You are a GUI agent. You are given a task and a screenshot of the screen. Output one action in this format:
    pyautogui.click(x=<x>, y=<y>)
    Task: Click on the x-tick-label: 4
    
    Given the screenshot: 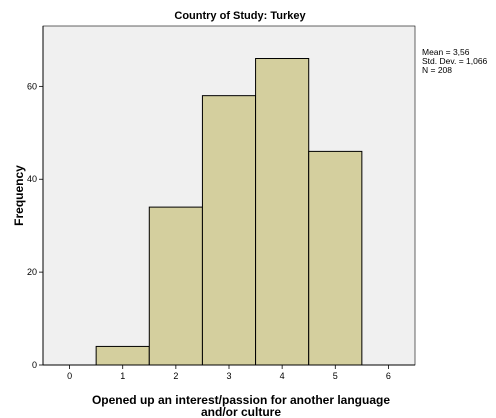 What is the action you would take?
    pyautogui.click(x=282, y=376)
    